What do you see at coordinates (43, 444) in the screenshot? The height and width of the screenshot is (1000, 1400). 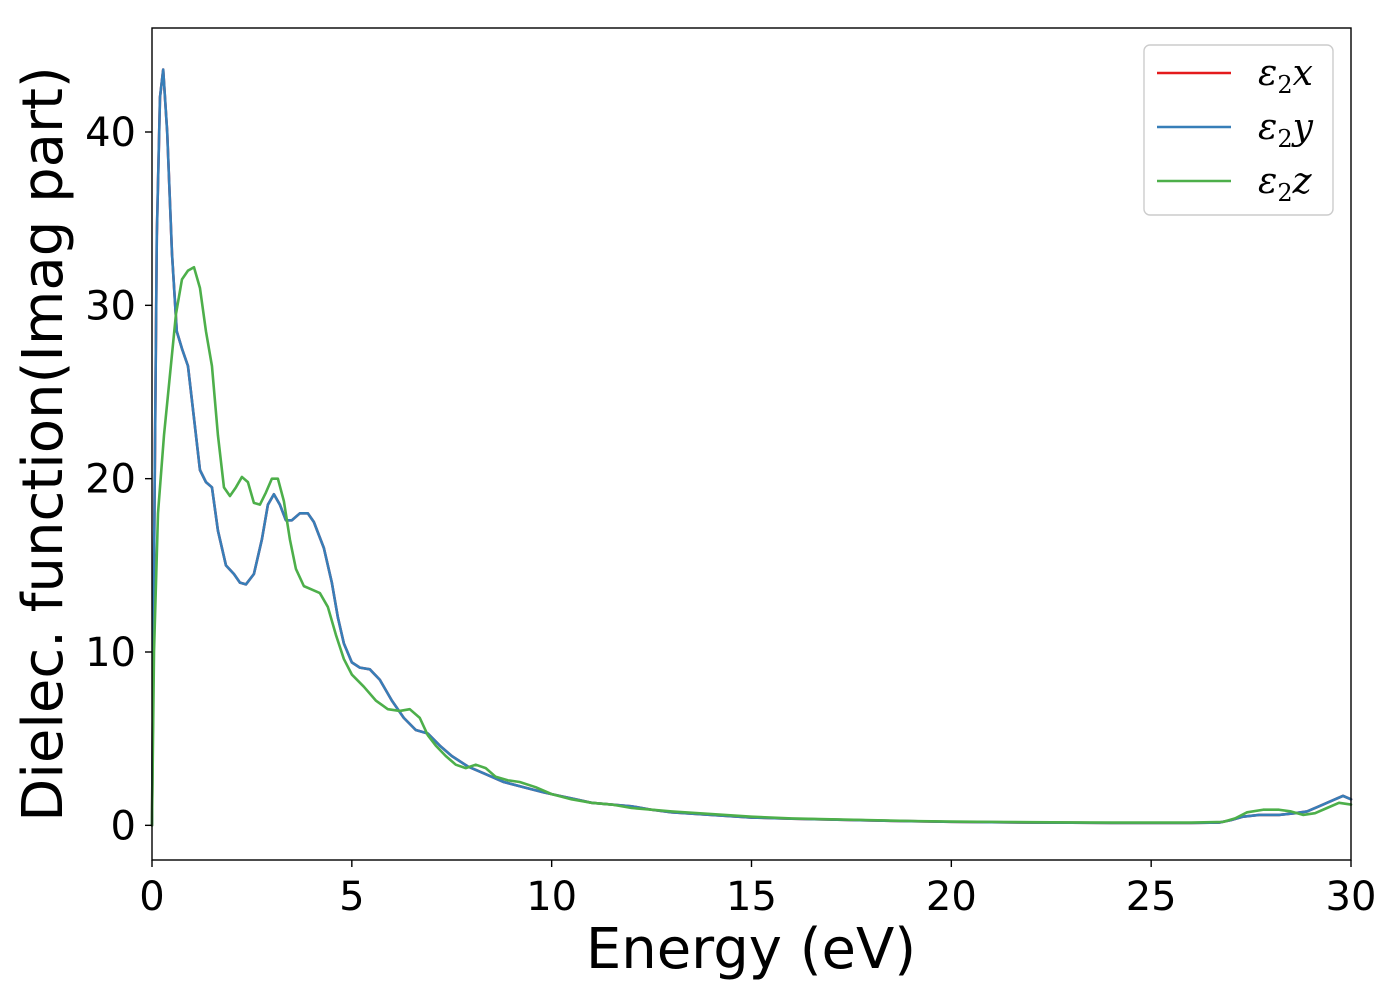 I see `y-axis-label: Dielec. function(Imag part)` at bounding box center [43, 444].